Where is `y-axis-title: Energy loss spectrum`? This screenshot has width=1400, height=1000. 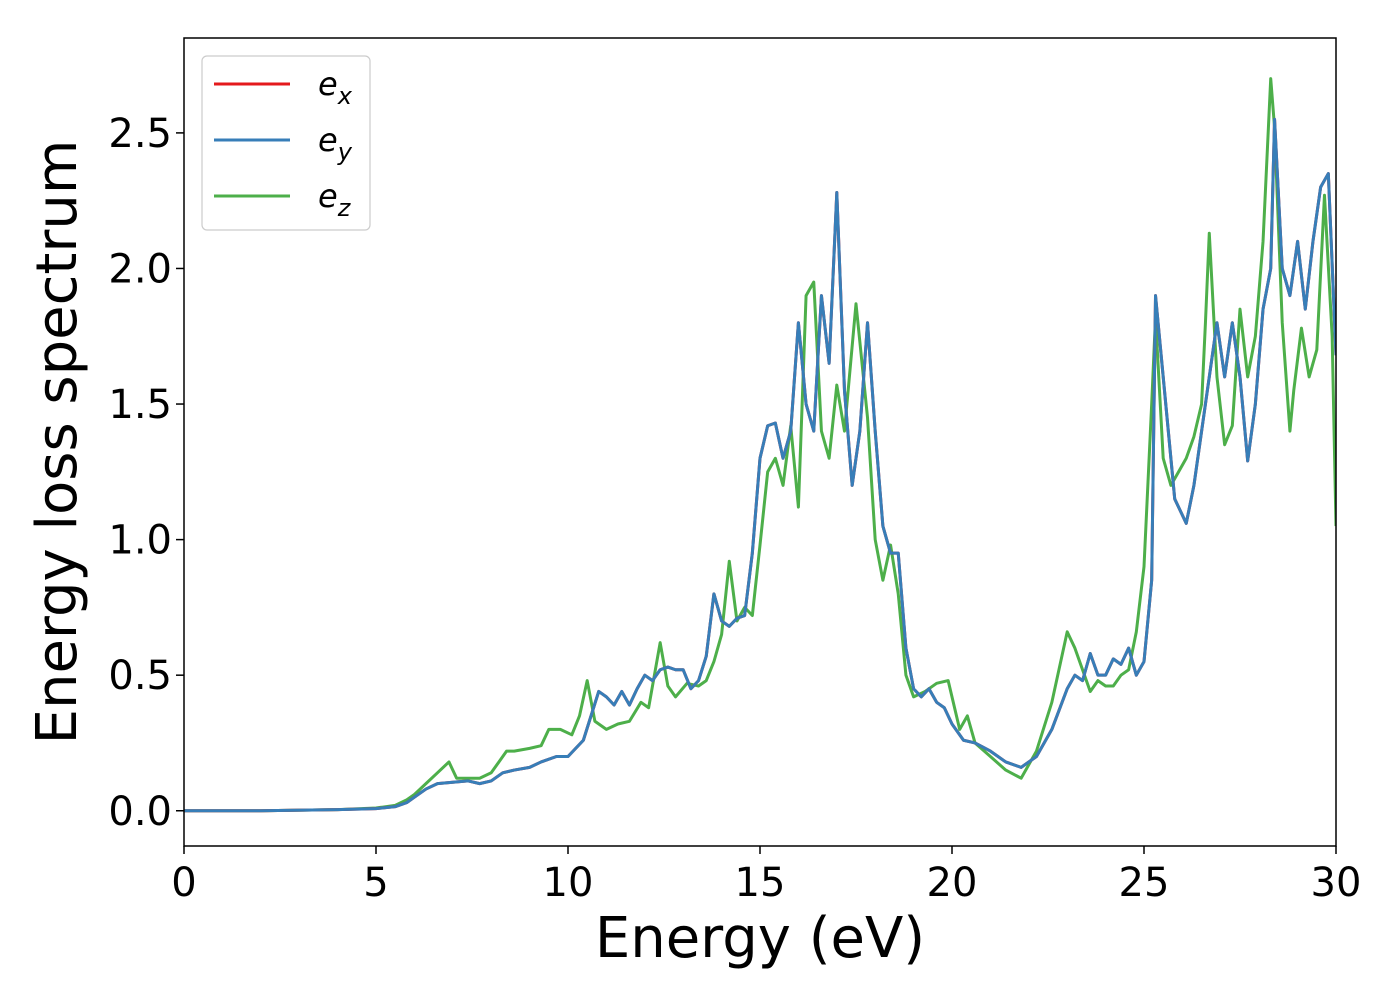
y-axis-title: Energy loss spectrum is located at coordinates (57, 442).